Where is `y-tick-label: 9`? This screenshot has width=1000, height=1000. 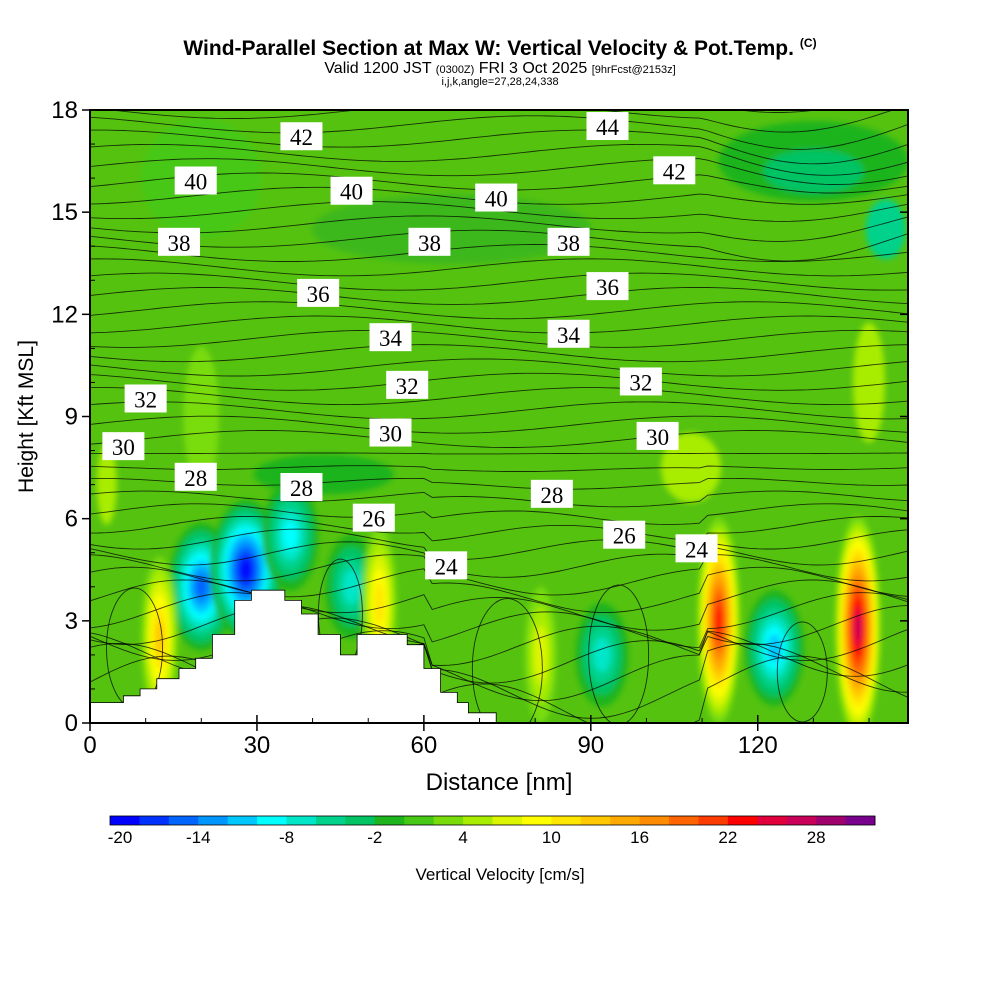
y-tick-label: 9 is located at coordinates (71, 417).